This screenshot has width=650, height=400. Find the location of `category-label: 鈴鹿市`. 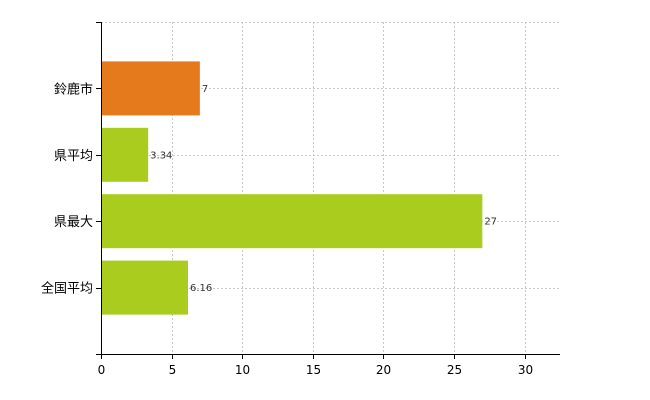

category-label: 鈴鹿市 is located at coordinates (73, 89).